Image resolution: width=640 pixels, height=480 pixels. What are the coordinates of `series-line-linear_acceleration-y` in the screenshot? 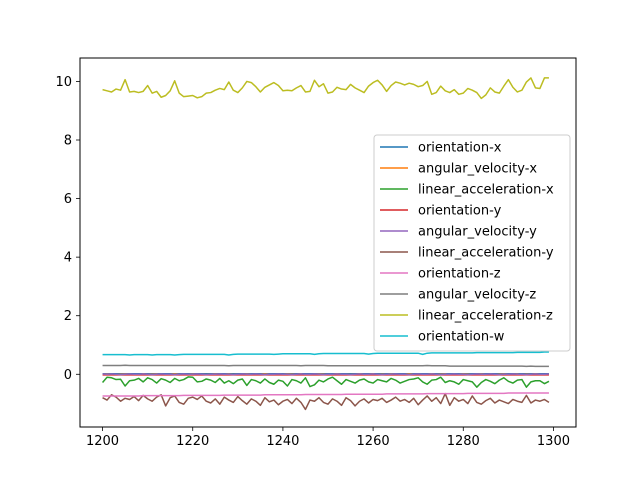 It's located at (326, 401).